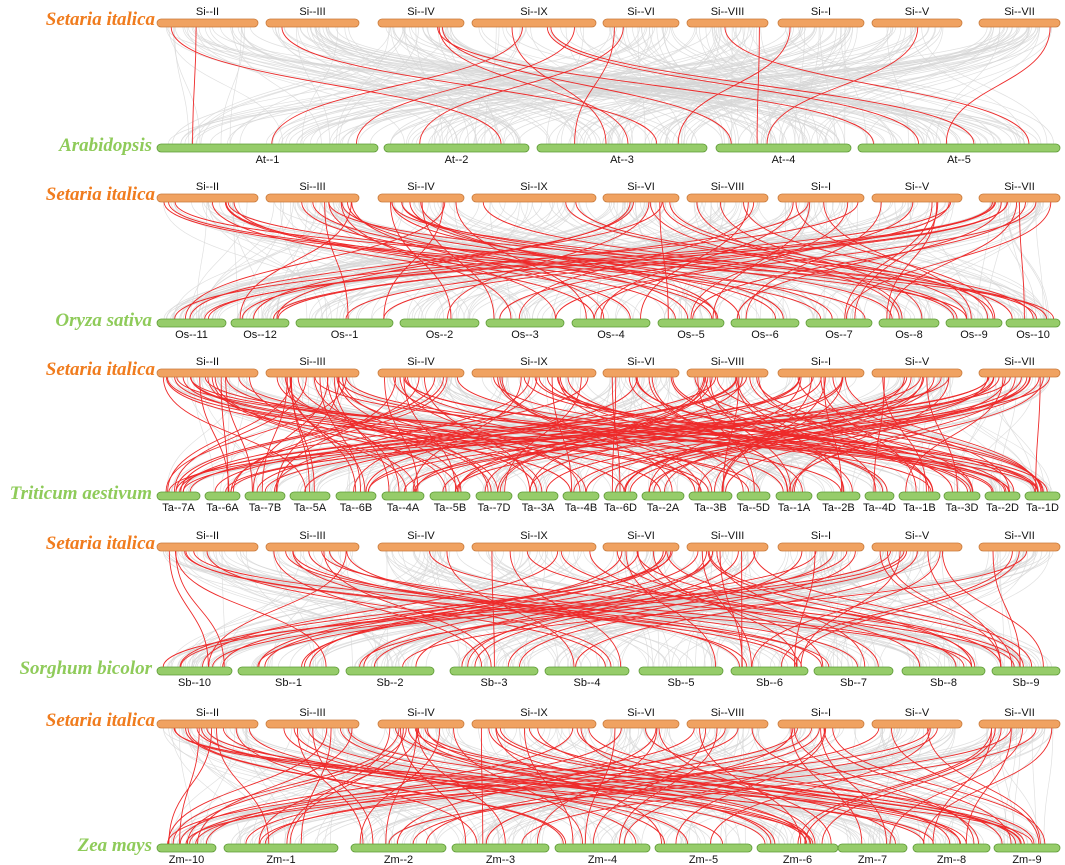 The image size is (1065, 865). Describe the element at coordinates (587, 683) in the screenshot. I see `target-chromosome-label: Sb--4` at that location.